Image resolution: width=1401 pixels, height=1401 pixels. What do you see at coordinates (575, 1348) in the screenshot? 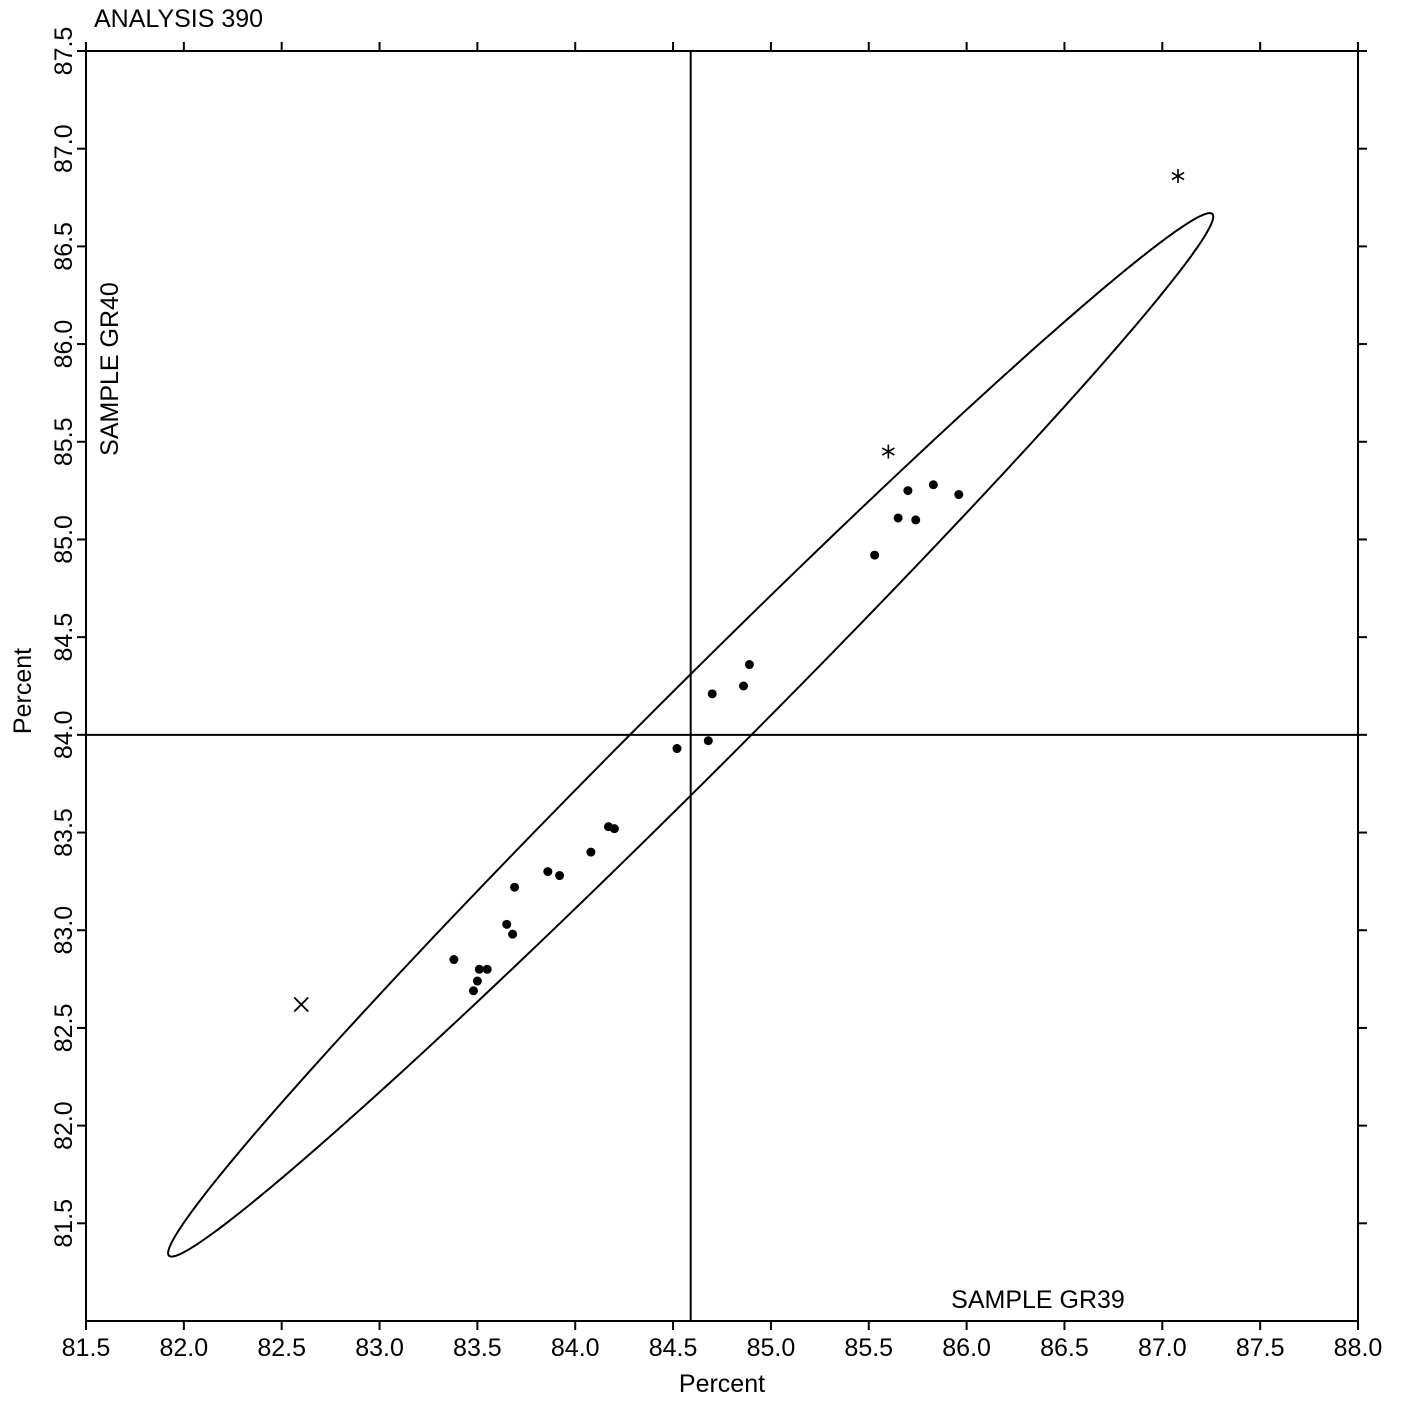
I see `x-tick-label: 84.0` at bounding box center [575, 1348].